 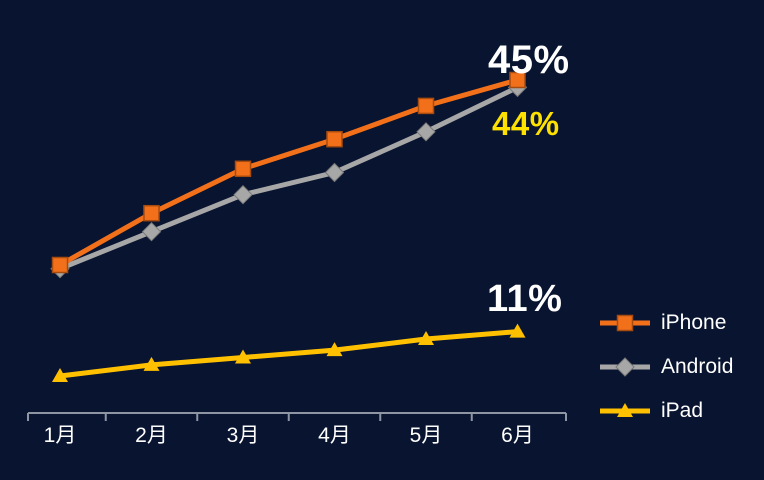 I want to click on ipad-triangle-marker-icon, so click(x=625, y=410).